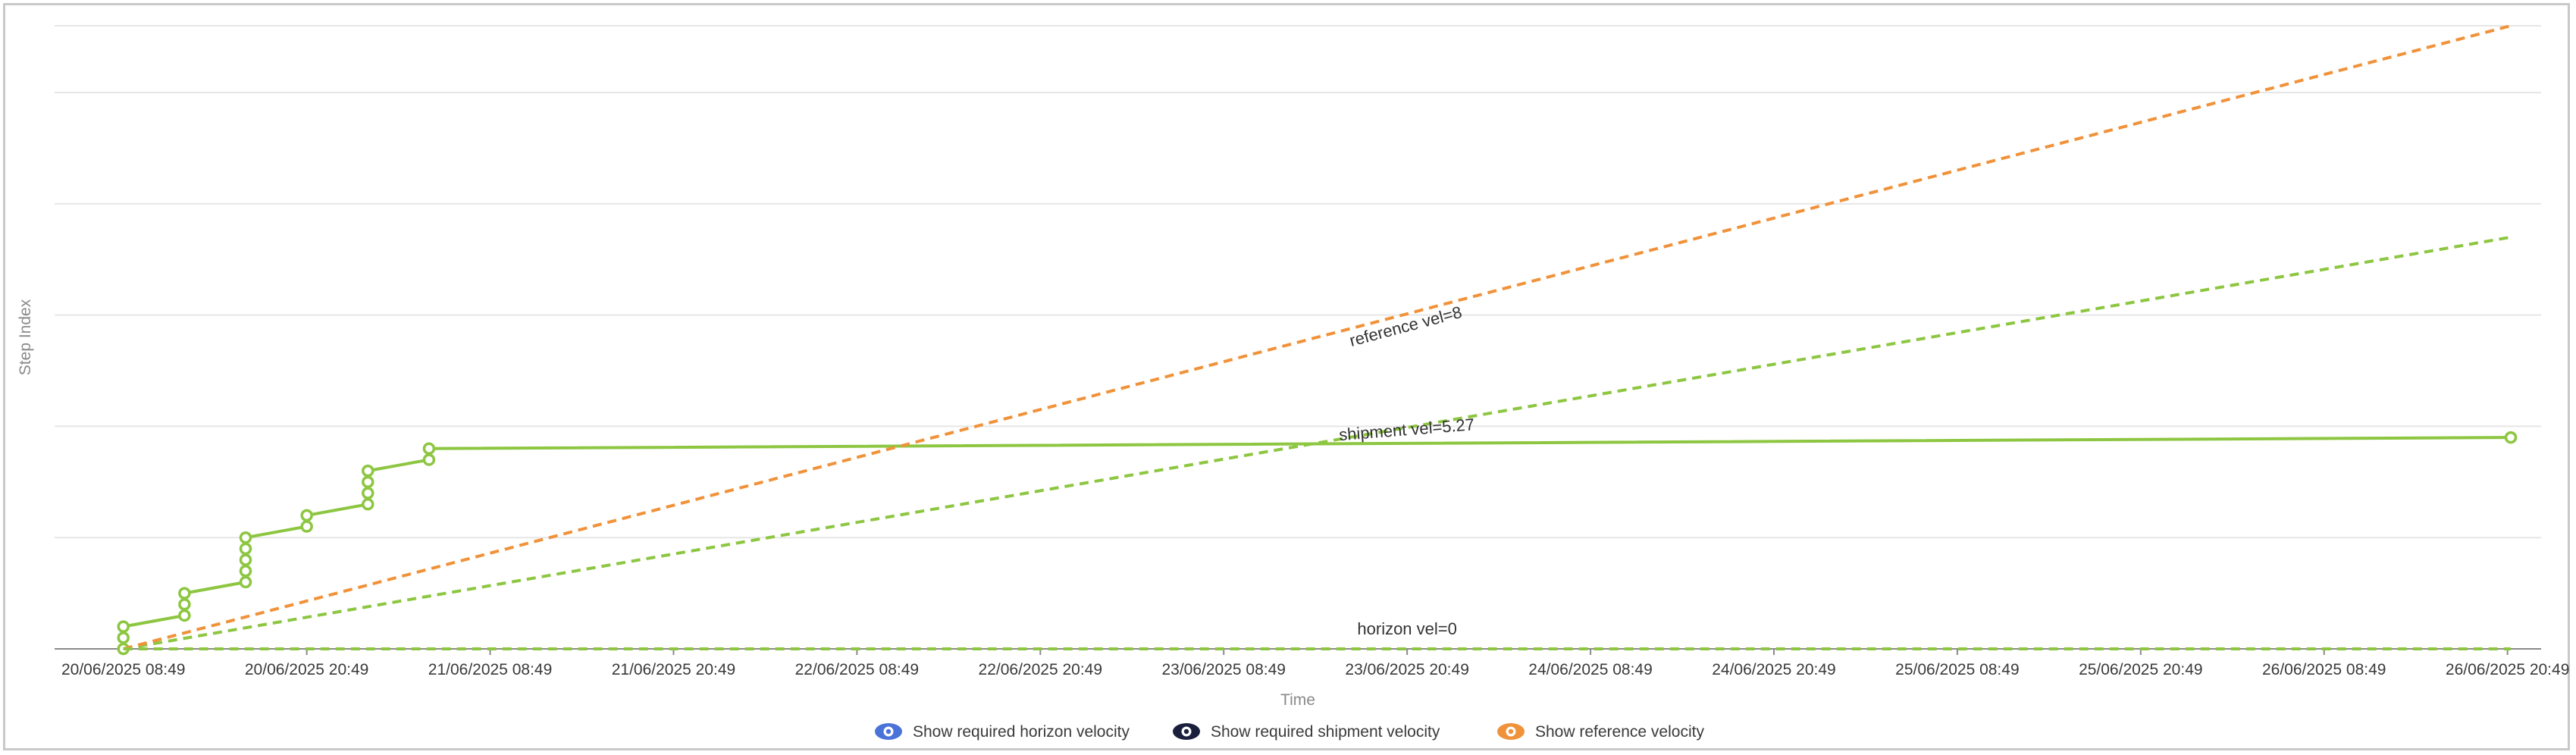 The image size is (2576, 755). What do you see at coordinates (674, 669) in the screenshot?
I see `x-tick-label: 21/06/2025 20:49` at bounding box center [674, 669].